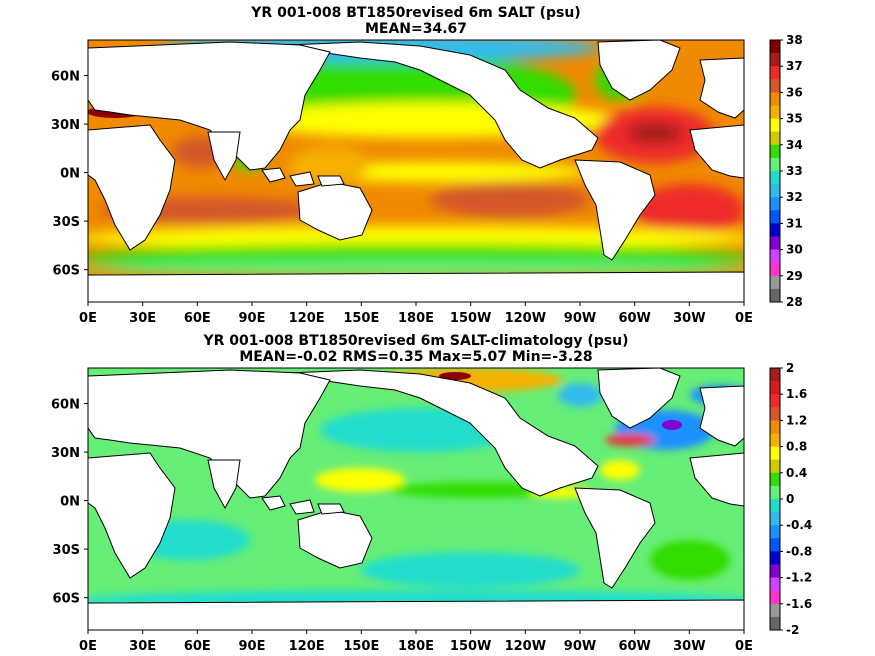 The image size is (875, 656). I want to click on bottom-gulf-stream, so click(630, 440).